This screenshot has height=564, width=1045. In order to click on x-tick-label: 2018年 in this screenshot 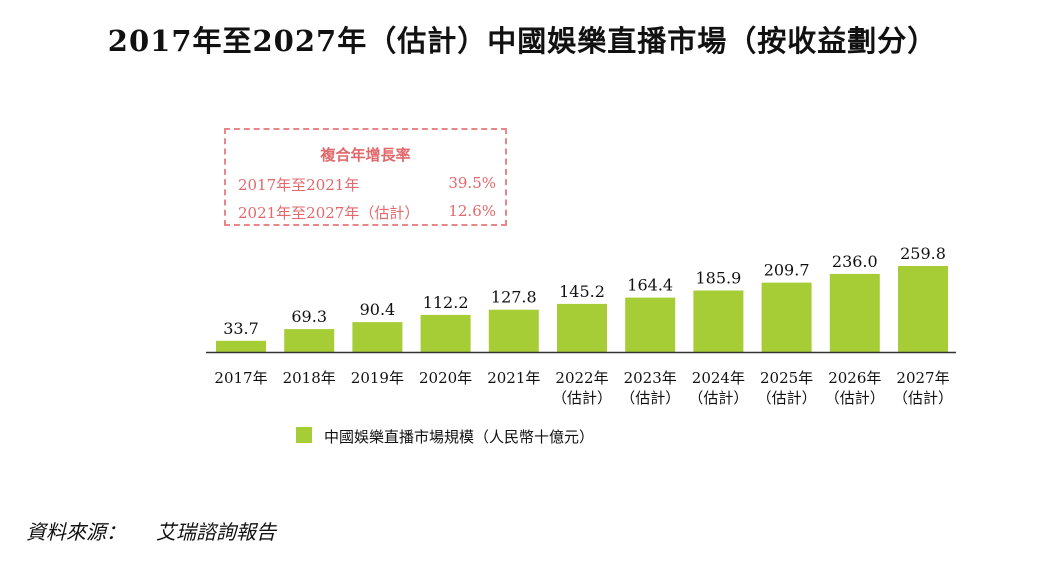, I will do `click(309, 378)`.